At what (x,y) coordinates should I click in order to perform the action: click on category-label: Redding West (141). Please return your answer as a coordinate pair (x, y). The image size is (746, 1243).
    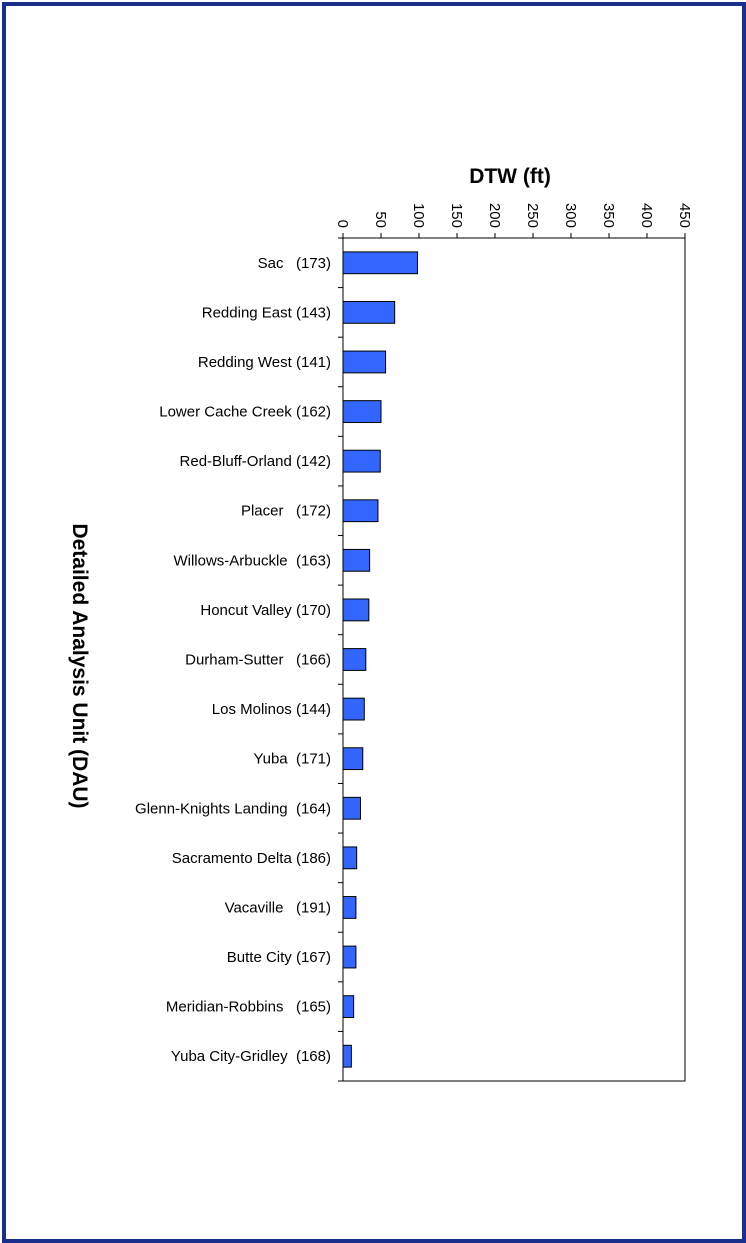
    Looking at the image, I should click on (264, 362).